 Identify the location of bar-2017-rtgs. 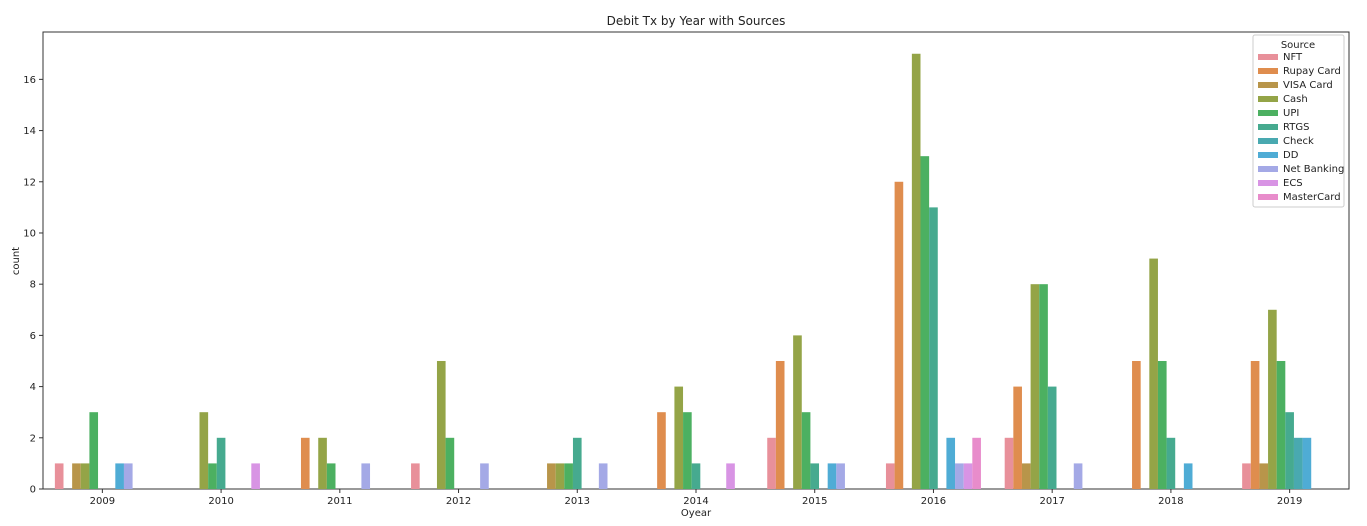
(1052, 437).